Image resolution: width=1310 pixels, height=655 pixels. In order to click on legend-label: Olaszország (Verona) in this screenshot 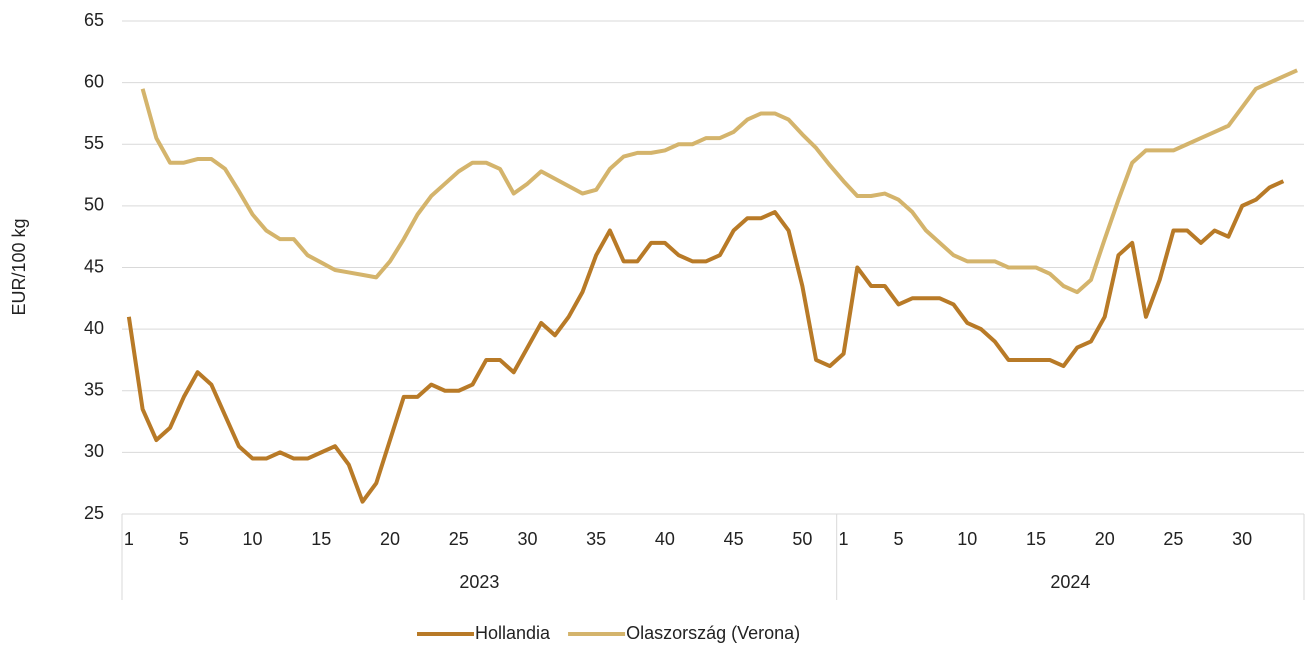, I will do `click(713, 633)`.